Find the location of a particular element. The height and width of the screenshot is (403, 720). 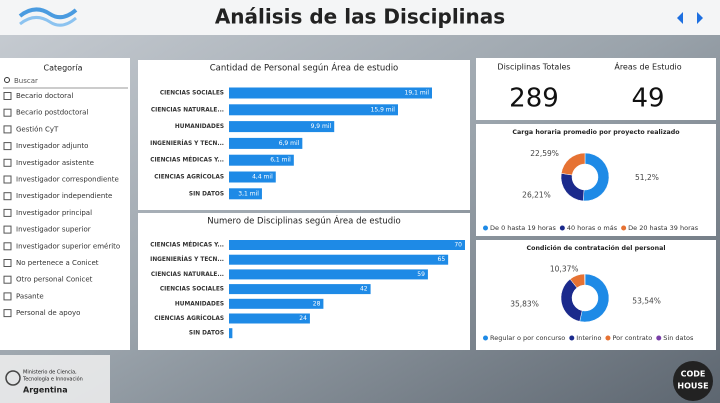

category-label: HUMANIDADES is located at coordinates (199, 127).